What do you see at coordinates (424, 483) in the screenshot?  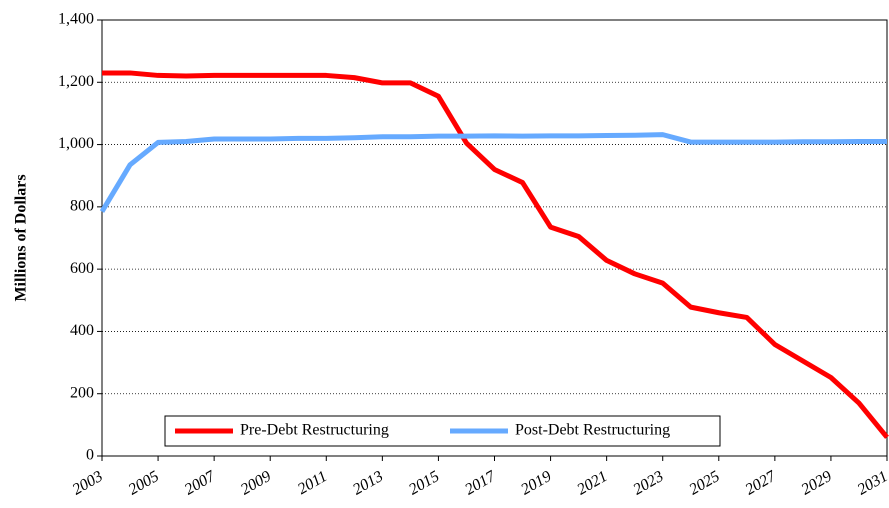 I see `x-tick-label: 2015` at bounding box center [424, 483].